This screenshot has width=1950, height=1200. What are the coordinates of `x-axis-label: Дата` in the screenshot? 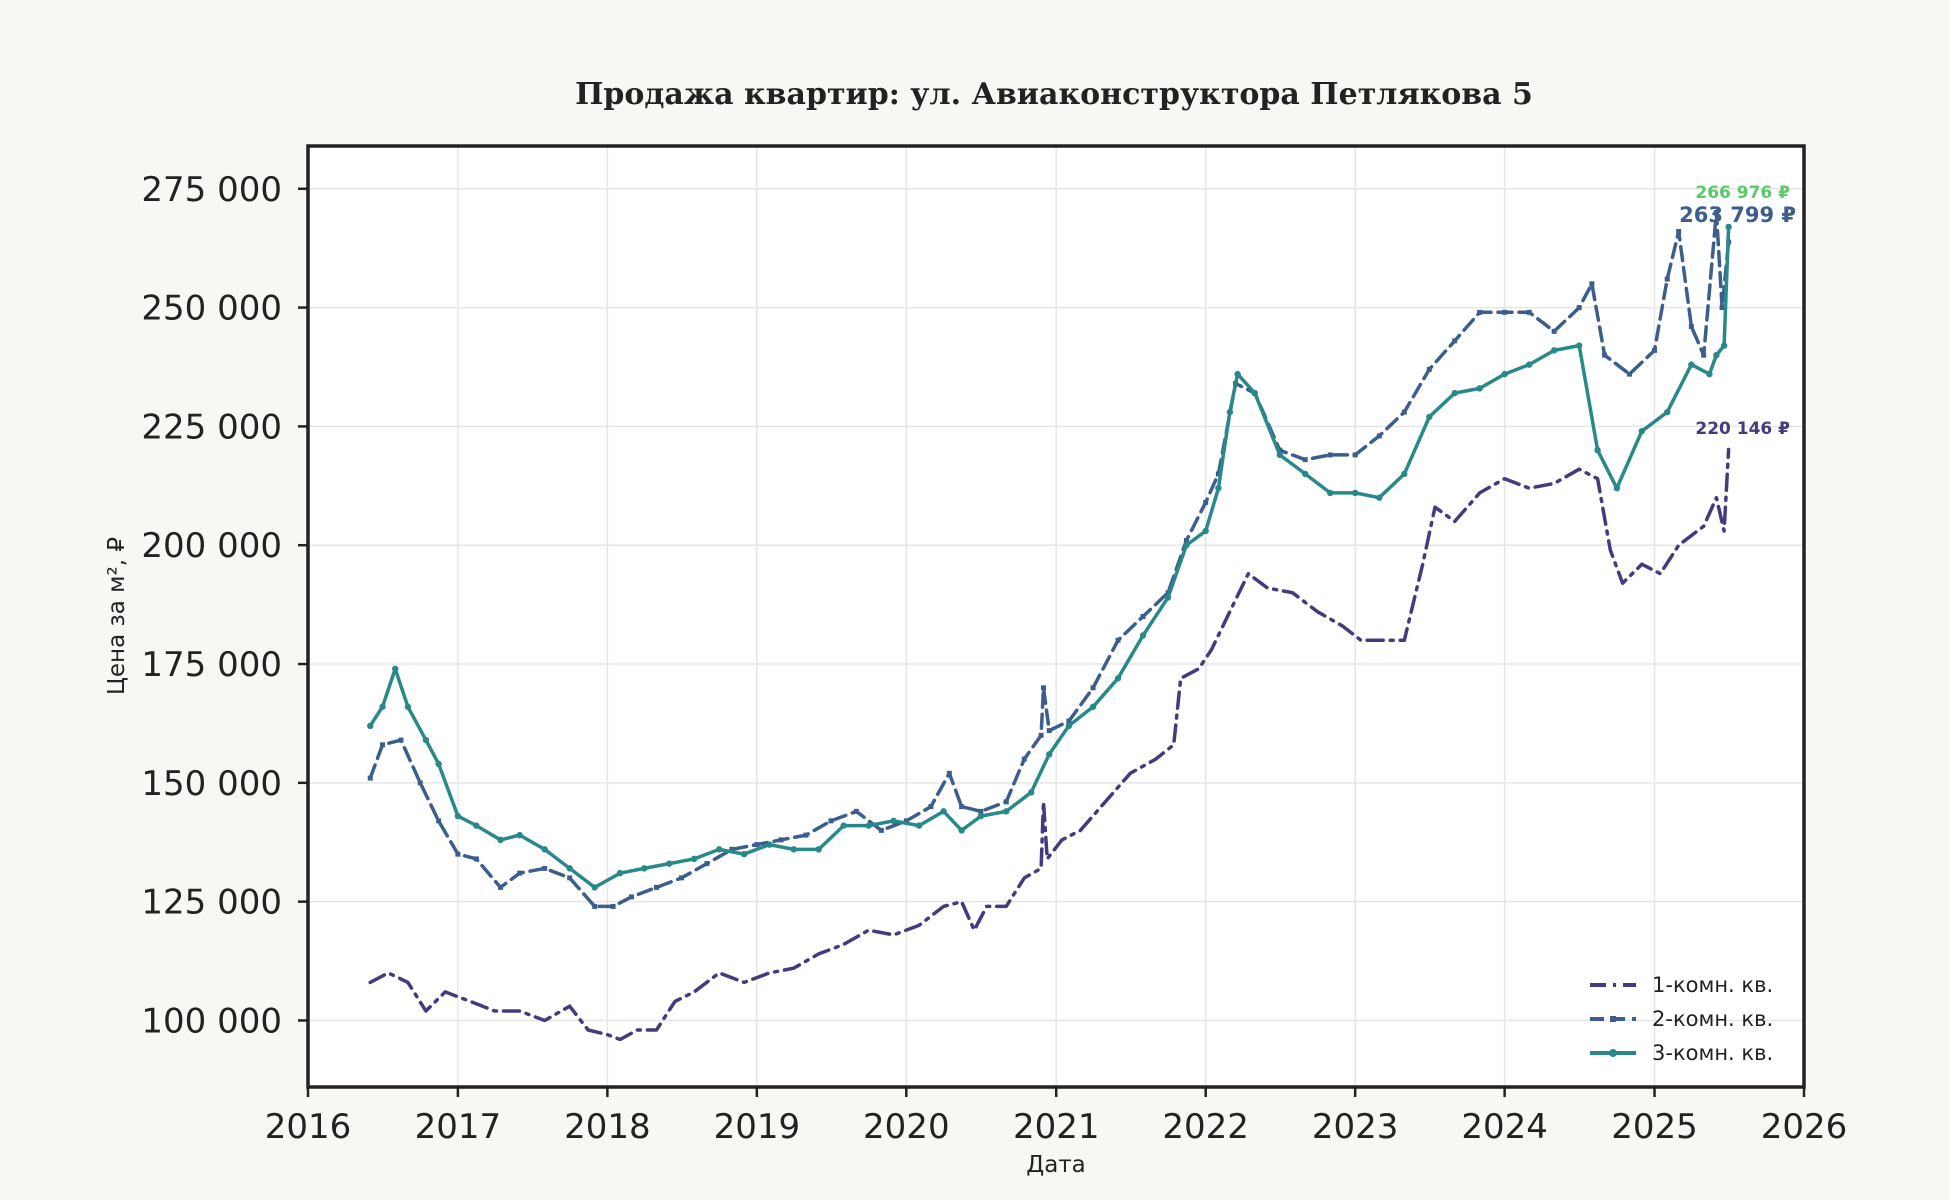 It's located at (1056, 1165).